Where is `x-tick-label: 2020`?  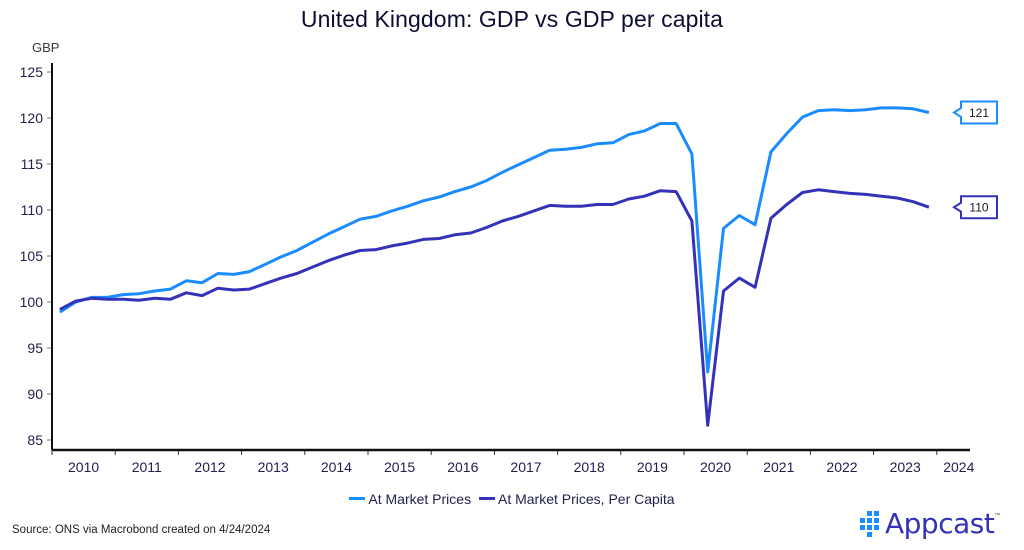 x-tick-label: 2020 is located at coordinates (715, 467).